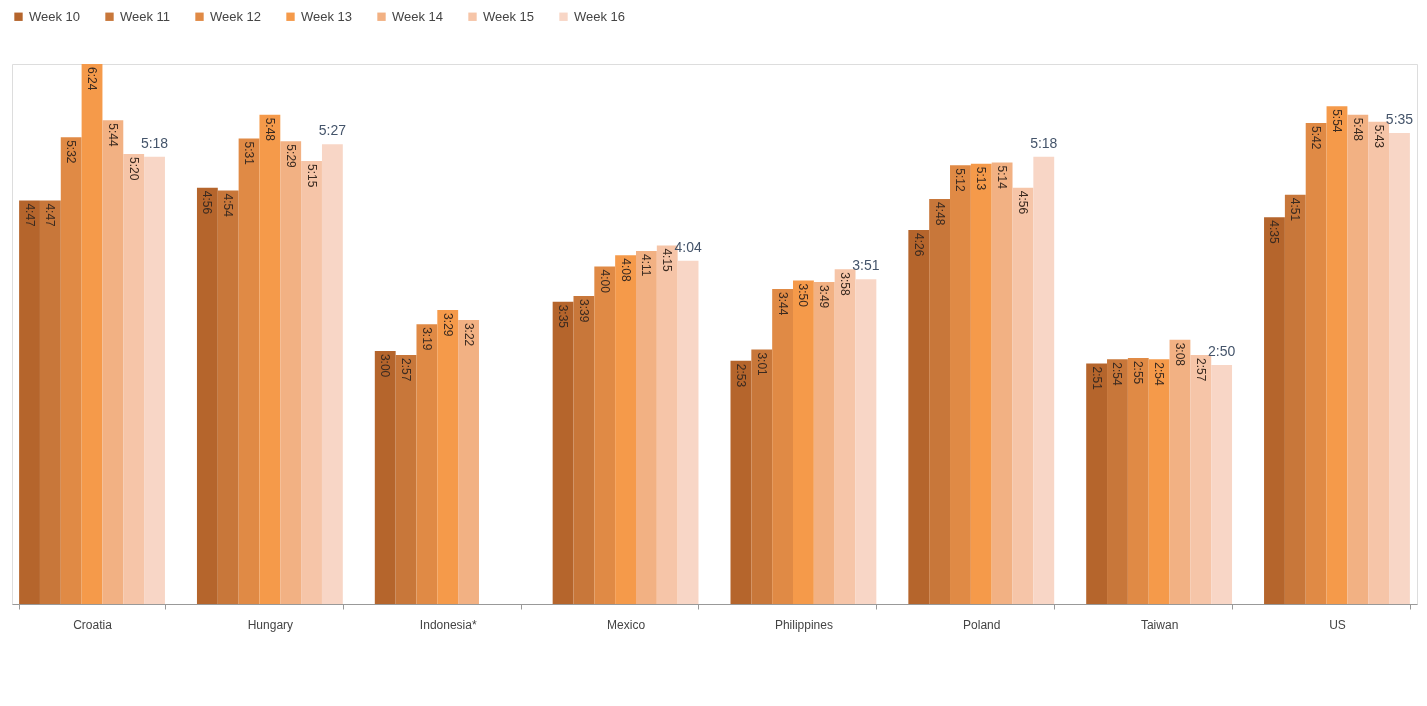 The width and height of the screenshot is (1427, 706). I want to click on legend-label: Week 12, so click(236, 16).